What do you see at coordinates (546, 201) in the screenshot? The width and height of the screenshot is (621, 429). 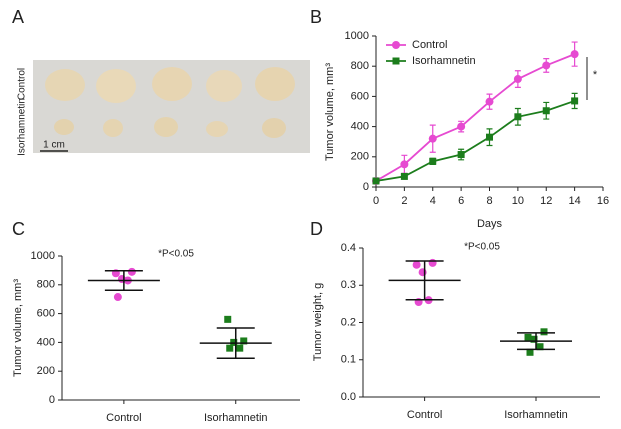 I see `x-tick-label: 12` at bounding box center [546, 201].